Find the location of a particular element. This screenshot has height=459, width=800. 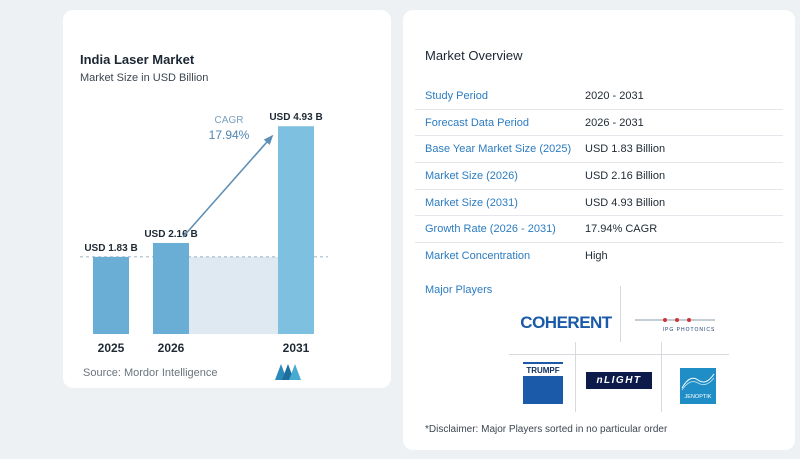

ipg-lines-icon is located at coordinates (675, 320).